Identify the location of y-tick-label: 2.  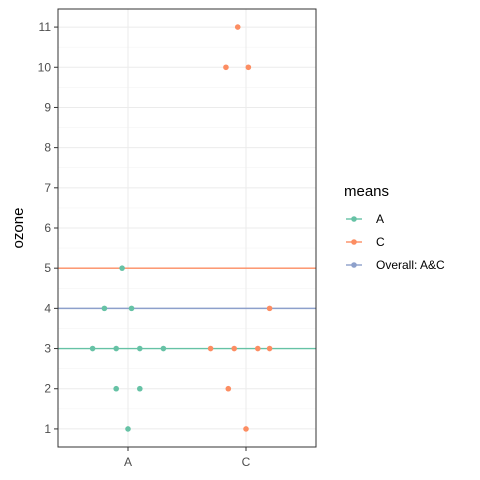
(47, 389).